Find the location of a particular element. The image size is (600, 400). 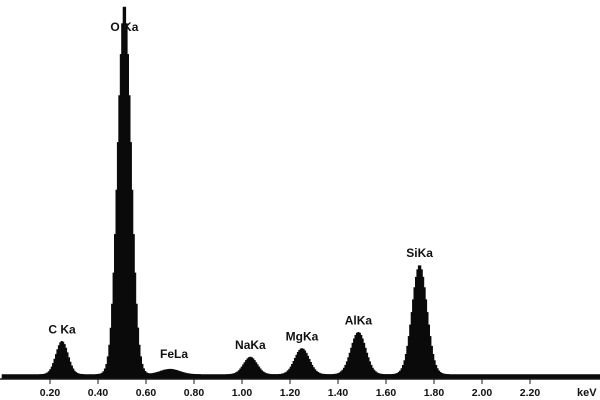

x-tick-label: 1.60 is located at coordinates (386, 393).